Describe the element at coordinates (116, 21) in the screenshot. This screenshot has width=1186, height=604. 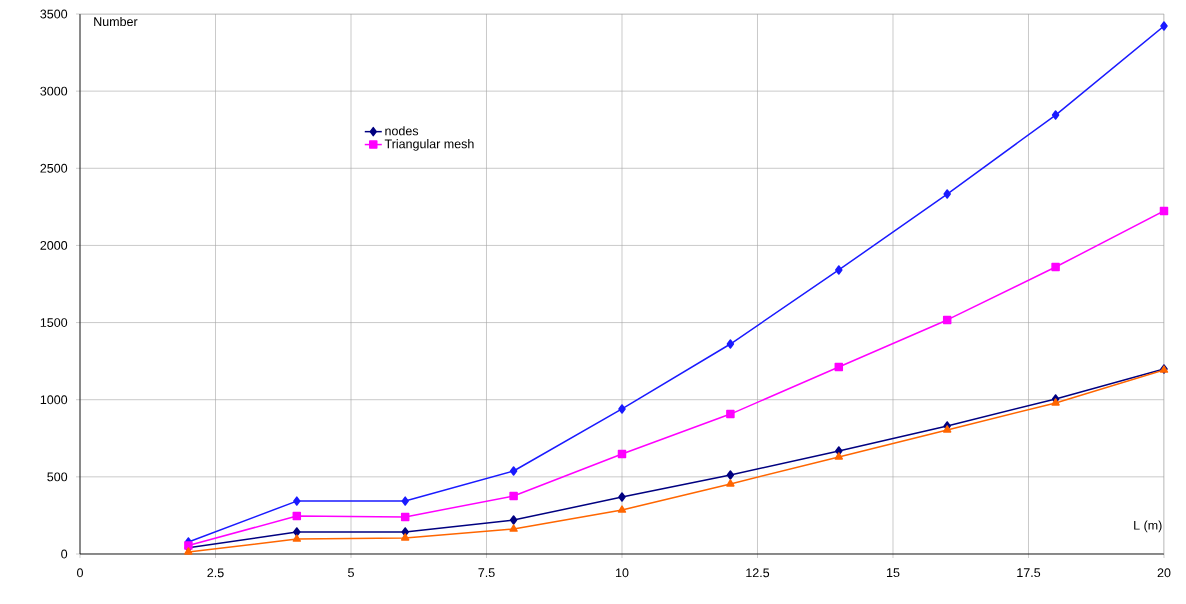
I see `y-axis-title: Number` at that location.